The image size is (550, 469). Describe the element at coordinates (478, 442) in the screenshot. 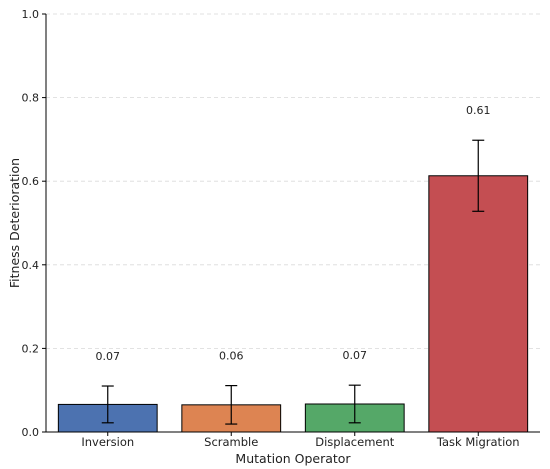

I see `x-tick-label: Task Migration` at that location.